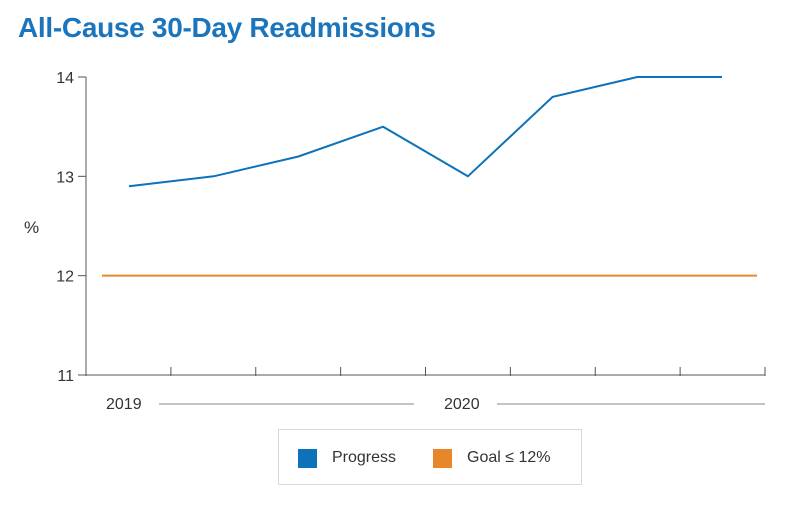  I want to click on legend-item-progress: Progress, so click(347, 458).